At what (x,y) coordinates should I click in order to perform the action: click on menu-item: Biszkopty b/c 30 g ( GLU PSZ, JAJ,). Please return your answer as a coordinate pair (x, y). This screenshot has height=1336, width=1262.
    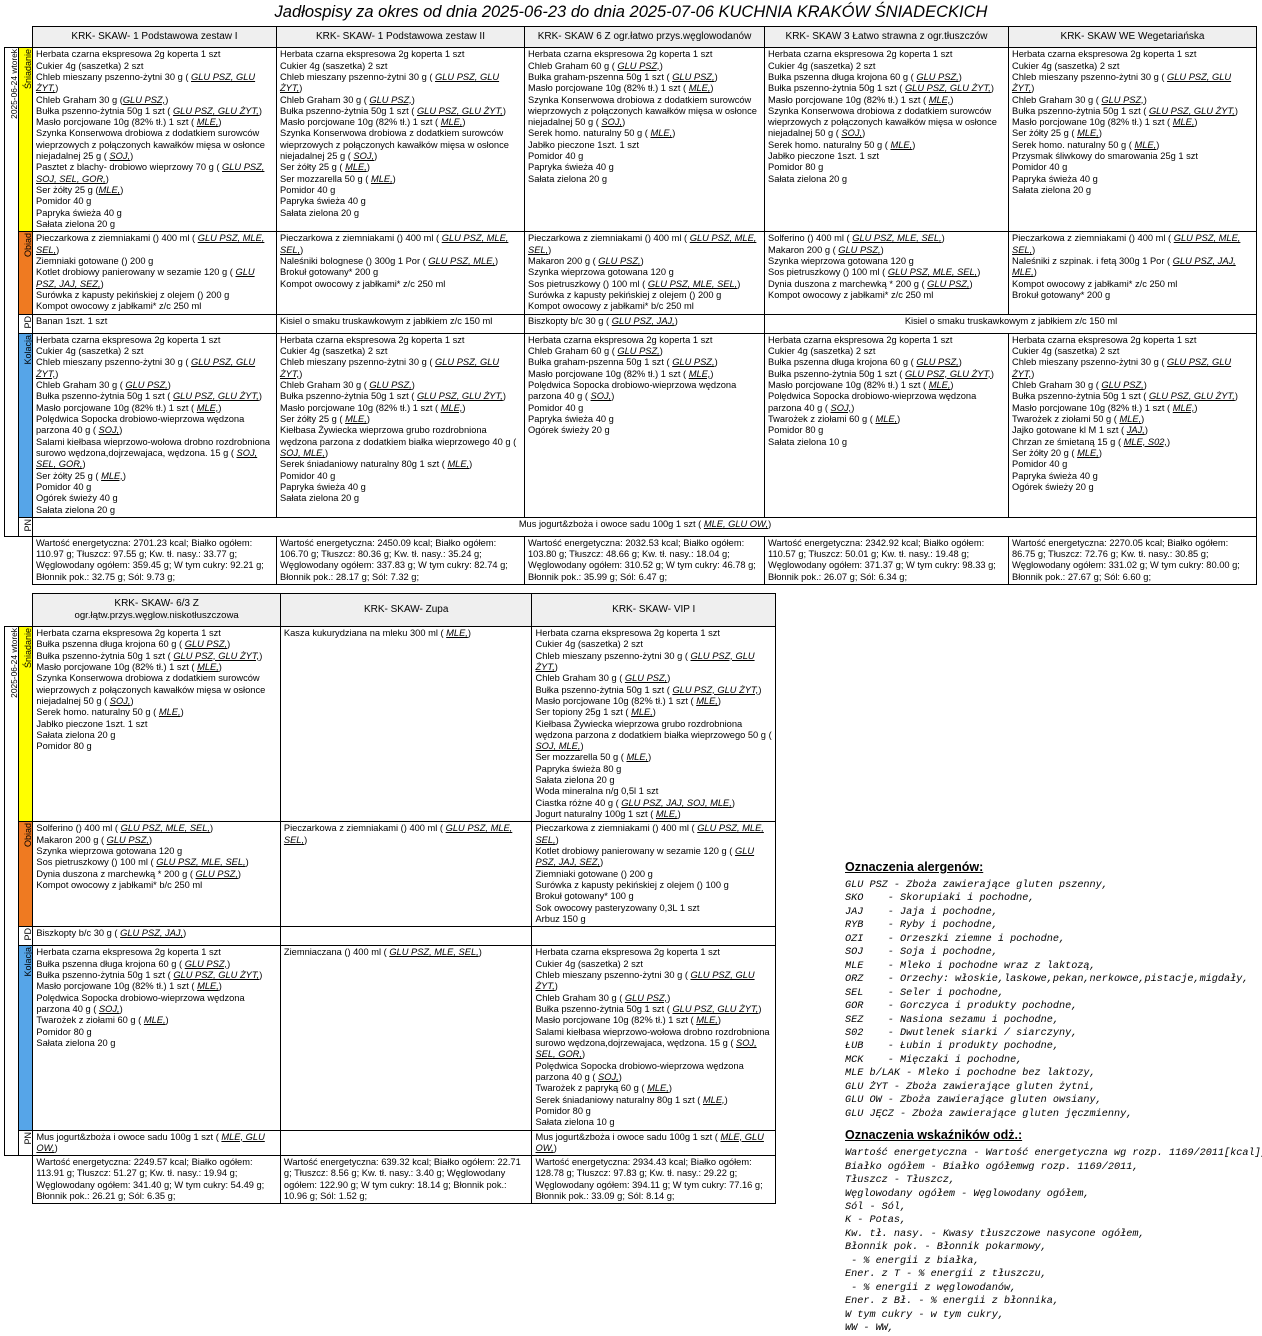
    Looking at the image, I should click on (111, 933).